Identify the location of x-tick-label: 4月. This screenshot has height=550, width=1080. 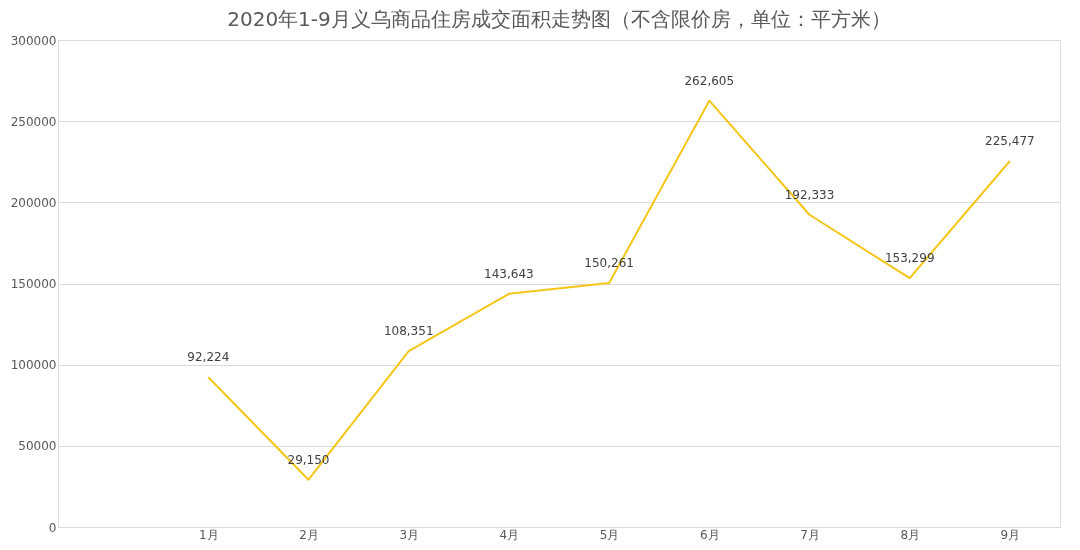
(509, 534).